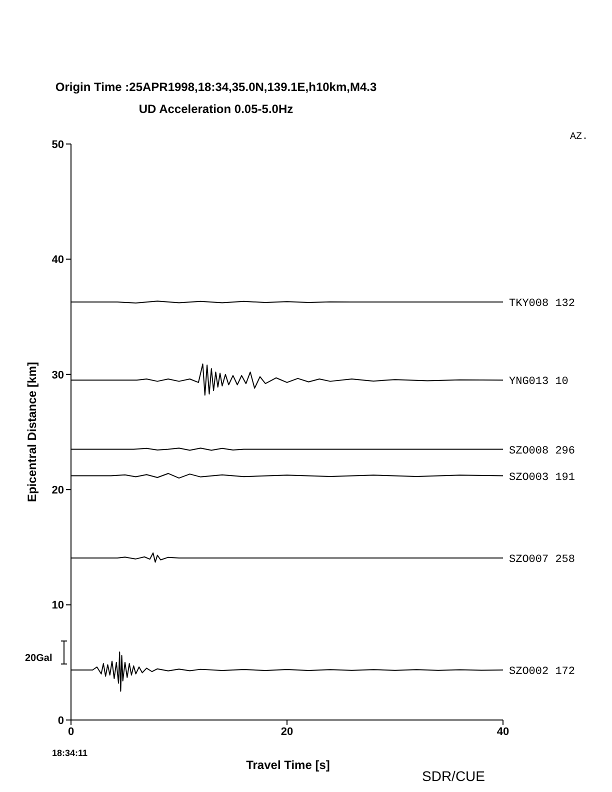 The width and height of the screenshot is (612, 792). What do you see at coordinates (32, 432) in the screenshot?
I see `y-axis-title: Epicentral Distance [km]` at bounding box center [32, 432].